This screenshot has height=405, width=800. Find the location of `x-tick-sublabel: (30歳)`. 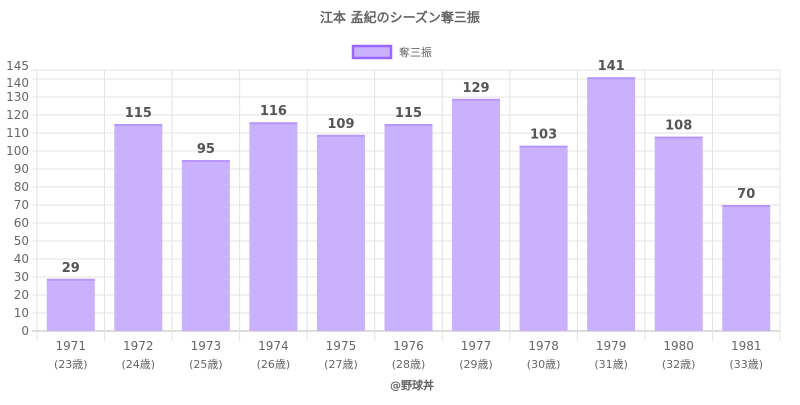

x-tick-sublabel: (30歳) is located at coordinates (544, 364).